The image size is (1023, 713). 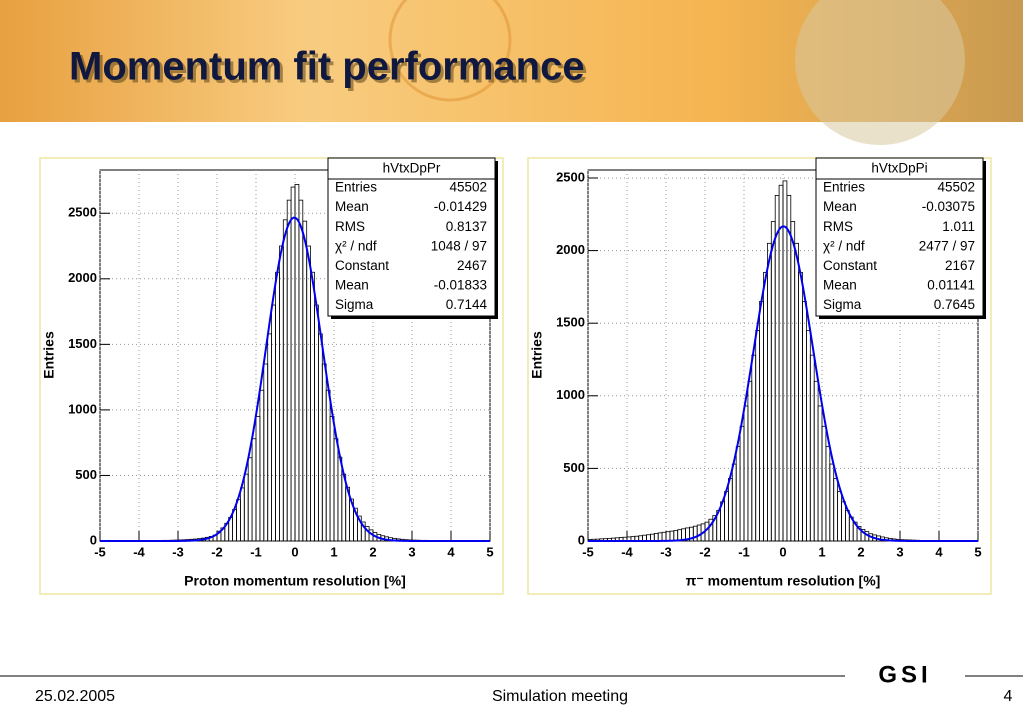 I want to click on stats-value: 0.01141, so click(x=951, y=285).